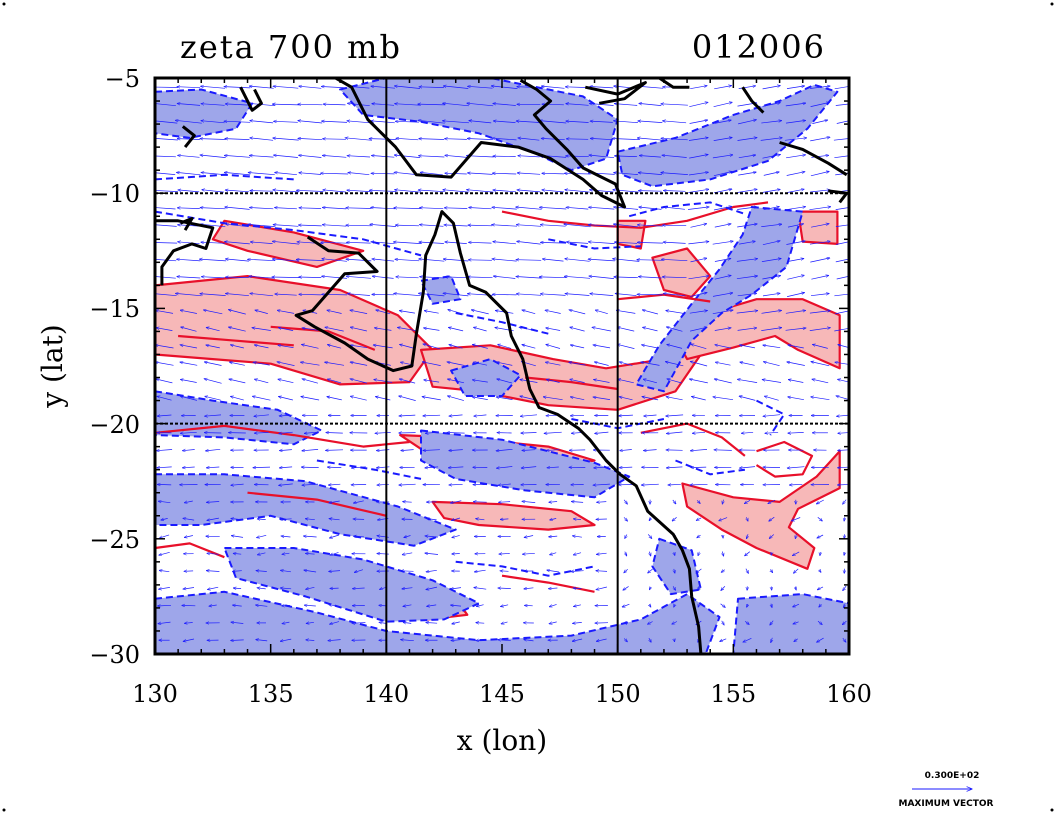 Image resolution: width=1056 pixels, height=814 pixels. I want to click on y-tick-label: −5, so click(122, 79).